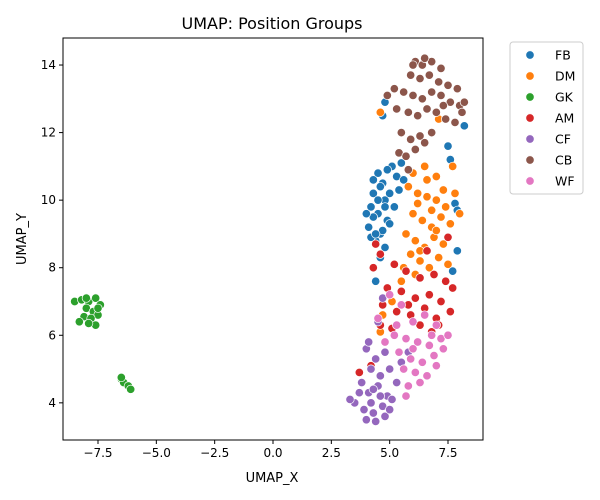 Image resolution: width=600 pixels, height=500 pixels. Describe the element at coordinates (530, 76) in the screenshot. I see `legend-marker-dm` at that location.